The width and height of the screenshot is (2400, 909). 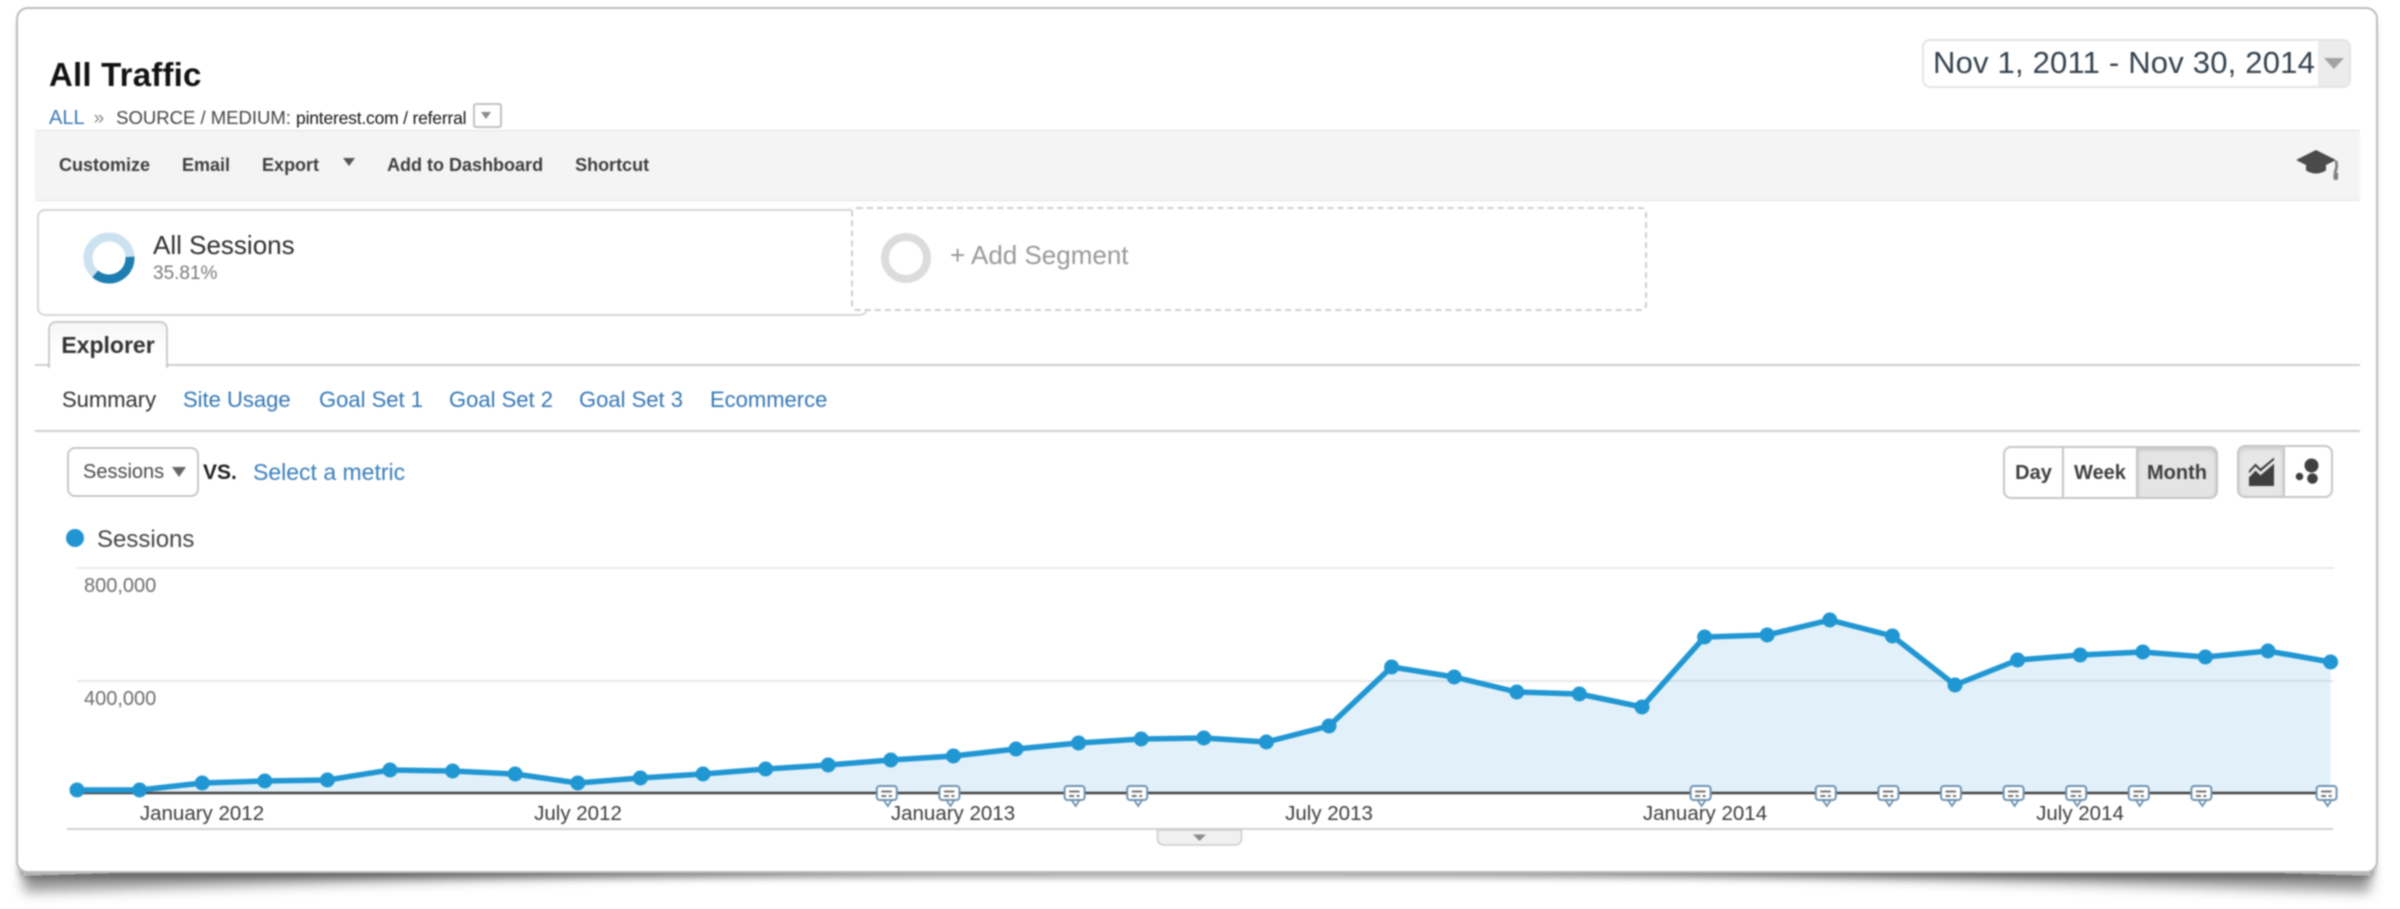 What do you see at coordinates (202, 813) in the screenshot?
I see `svg-text: January 2012` at bounding box center [202, 813].